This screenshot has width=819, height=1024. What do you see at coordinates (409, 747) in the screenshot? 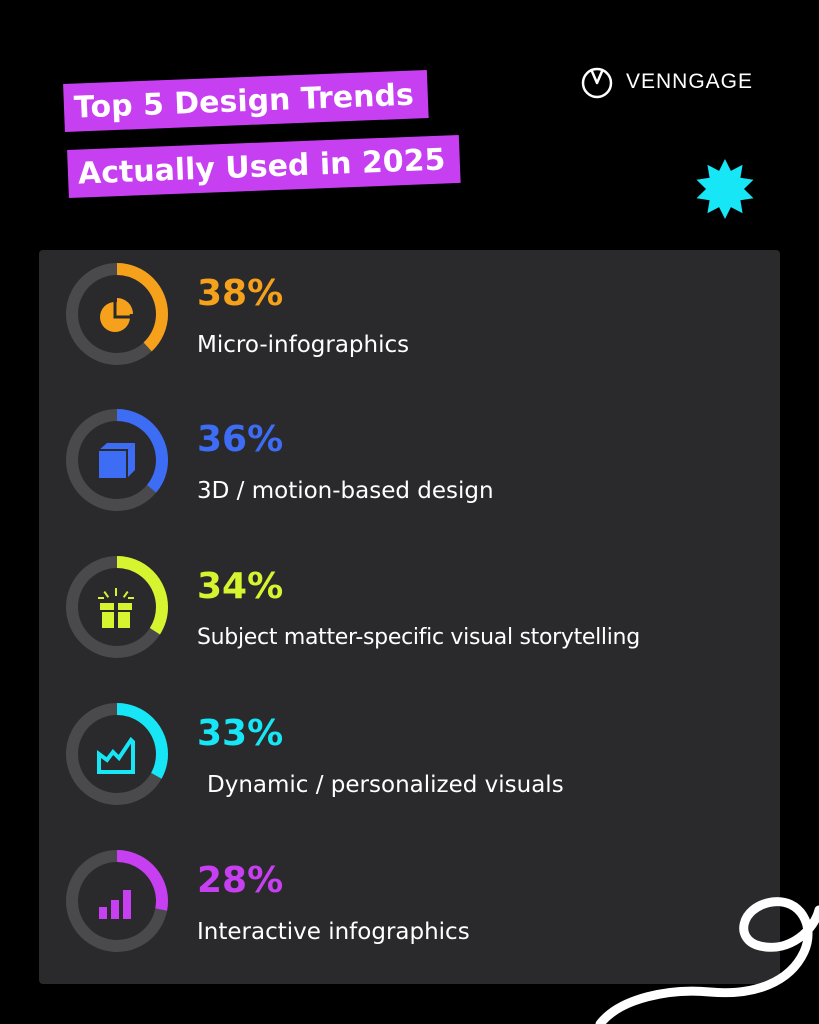
I see `trend-row: 33% Dynamic / personalized visuals` at bounding box center [409, 747].